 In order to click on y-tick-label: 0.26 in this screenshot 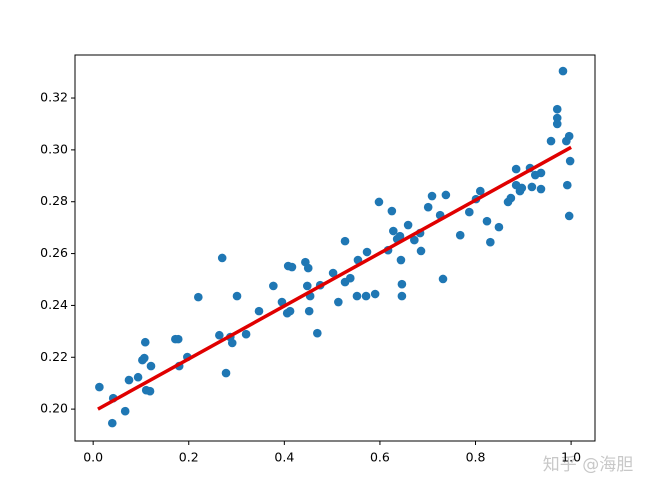, I will do `click(54, 252)`.